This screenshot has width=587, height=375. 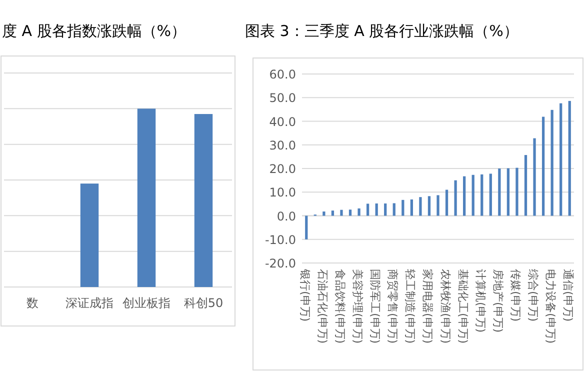 What do you see at coordinates (282, 169) in the screenshot?
I see `y-tick-label: 20.0` at bounding box center [282, 169].